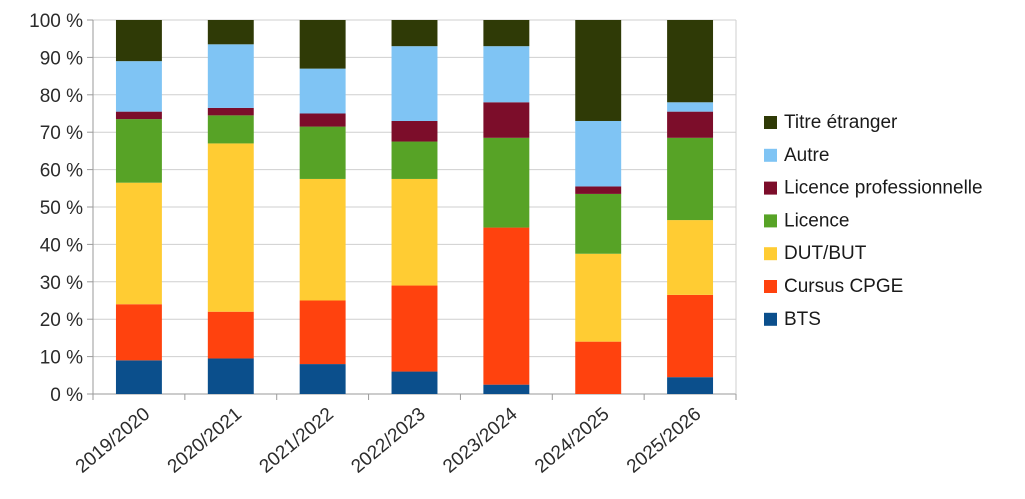 The width and height of the screenshot is (1025, 499). I want to click on x-tick-label: 2021/2022, so click(297, 441).